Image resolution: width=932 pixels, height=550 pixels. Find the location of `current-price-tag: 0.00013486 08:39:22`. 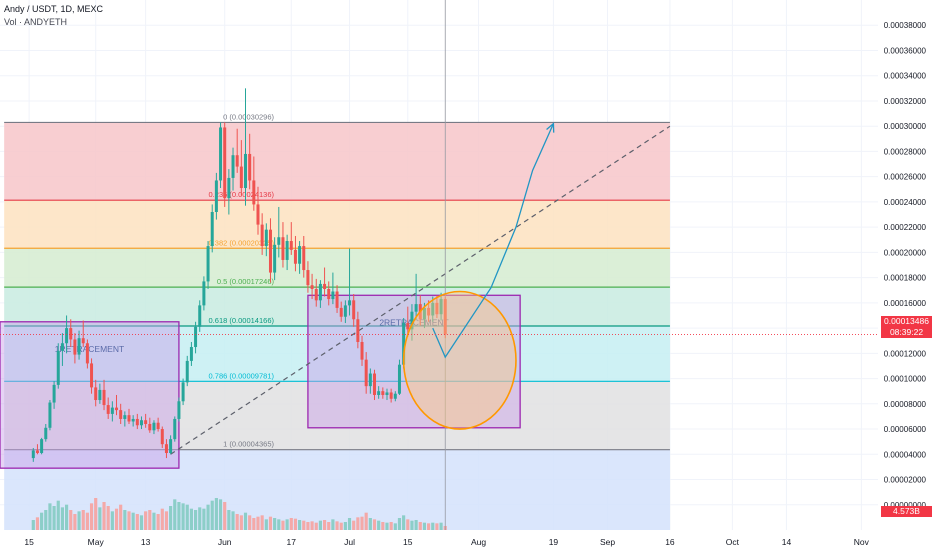

current-price-tag: 0.00013486 08:39:22 is located at coordinates (906, 327).